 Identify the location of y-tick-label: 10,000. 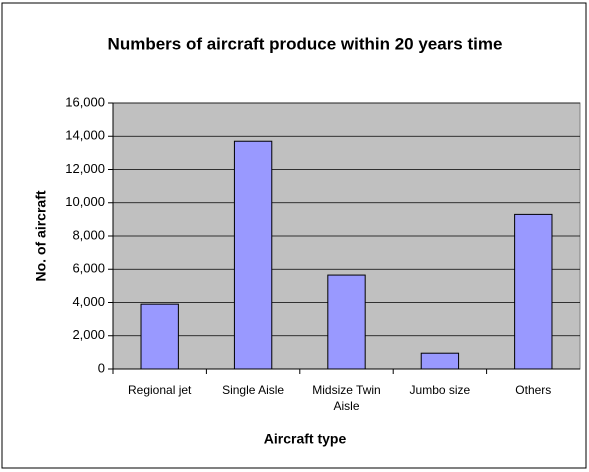
(85, 201).